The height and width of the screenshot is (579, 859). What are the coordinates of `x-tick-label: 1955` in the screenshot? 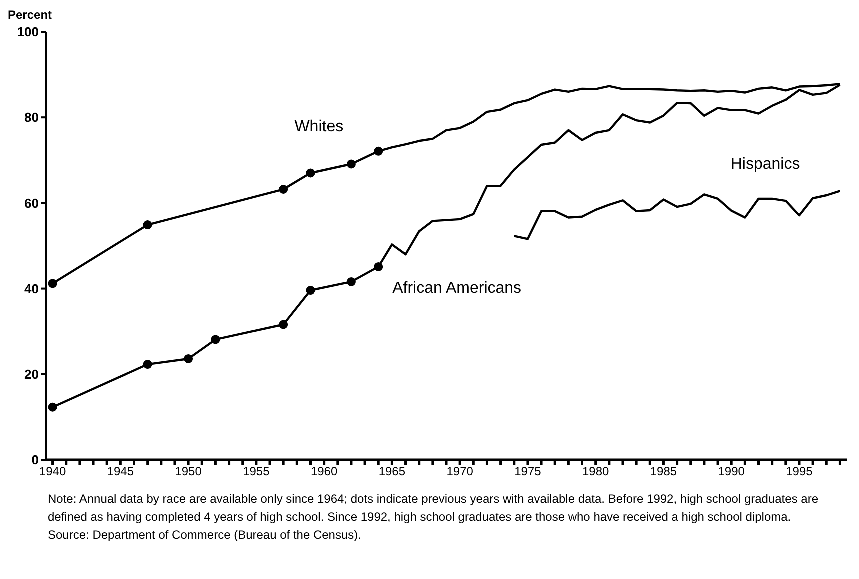 It's located at (256, 471).